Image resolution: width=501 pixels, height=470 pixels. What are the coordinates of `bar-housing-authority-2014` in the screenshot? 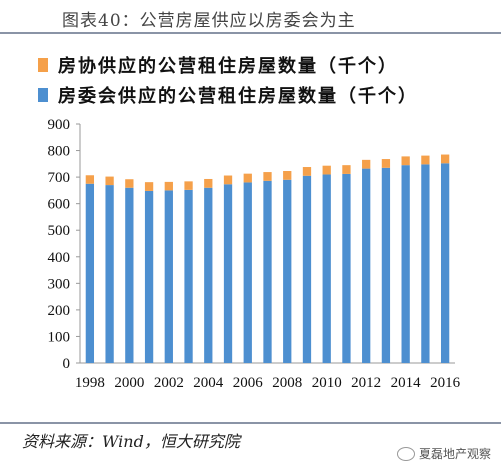 It's located at (405, 264).